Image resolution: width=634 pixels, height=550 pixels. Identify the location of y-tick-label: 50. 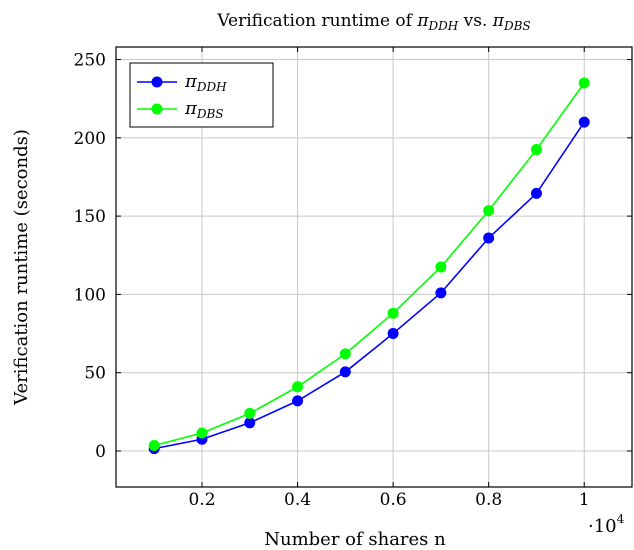
(95, 374).